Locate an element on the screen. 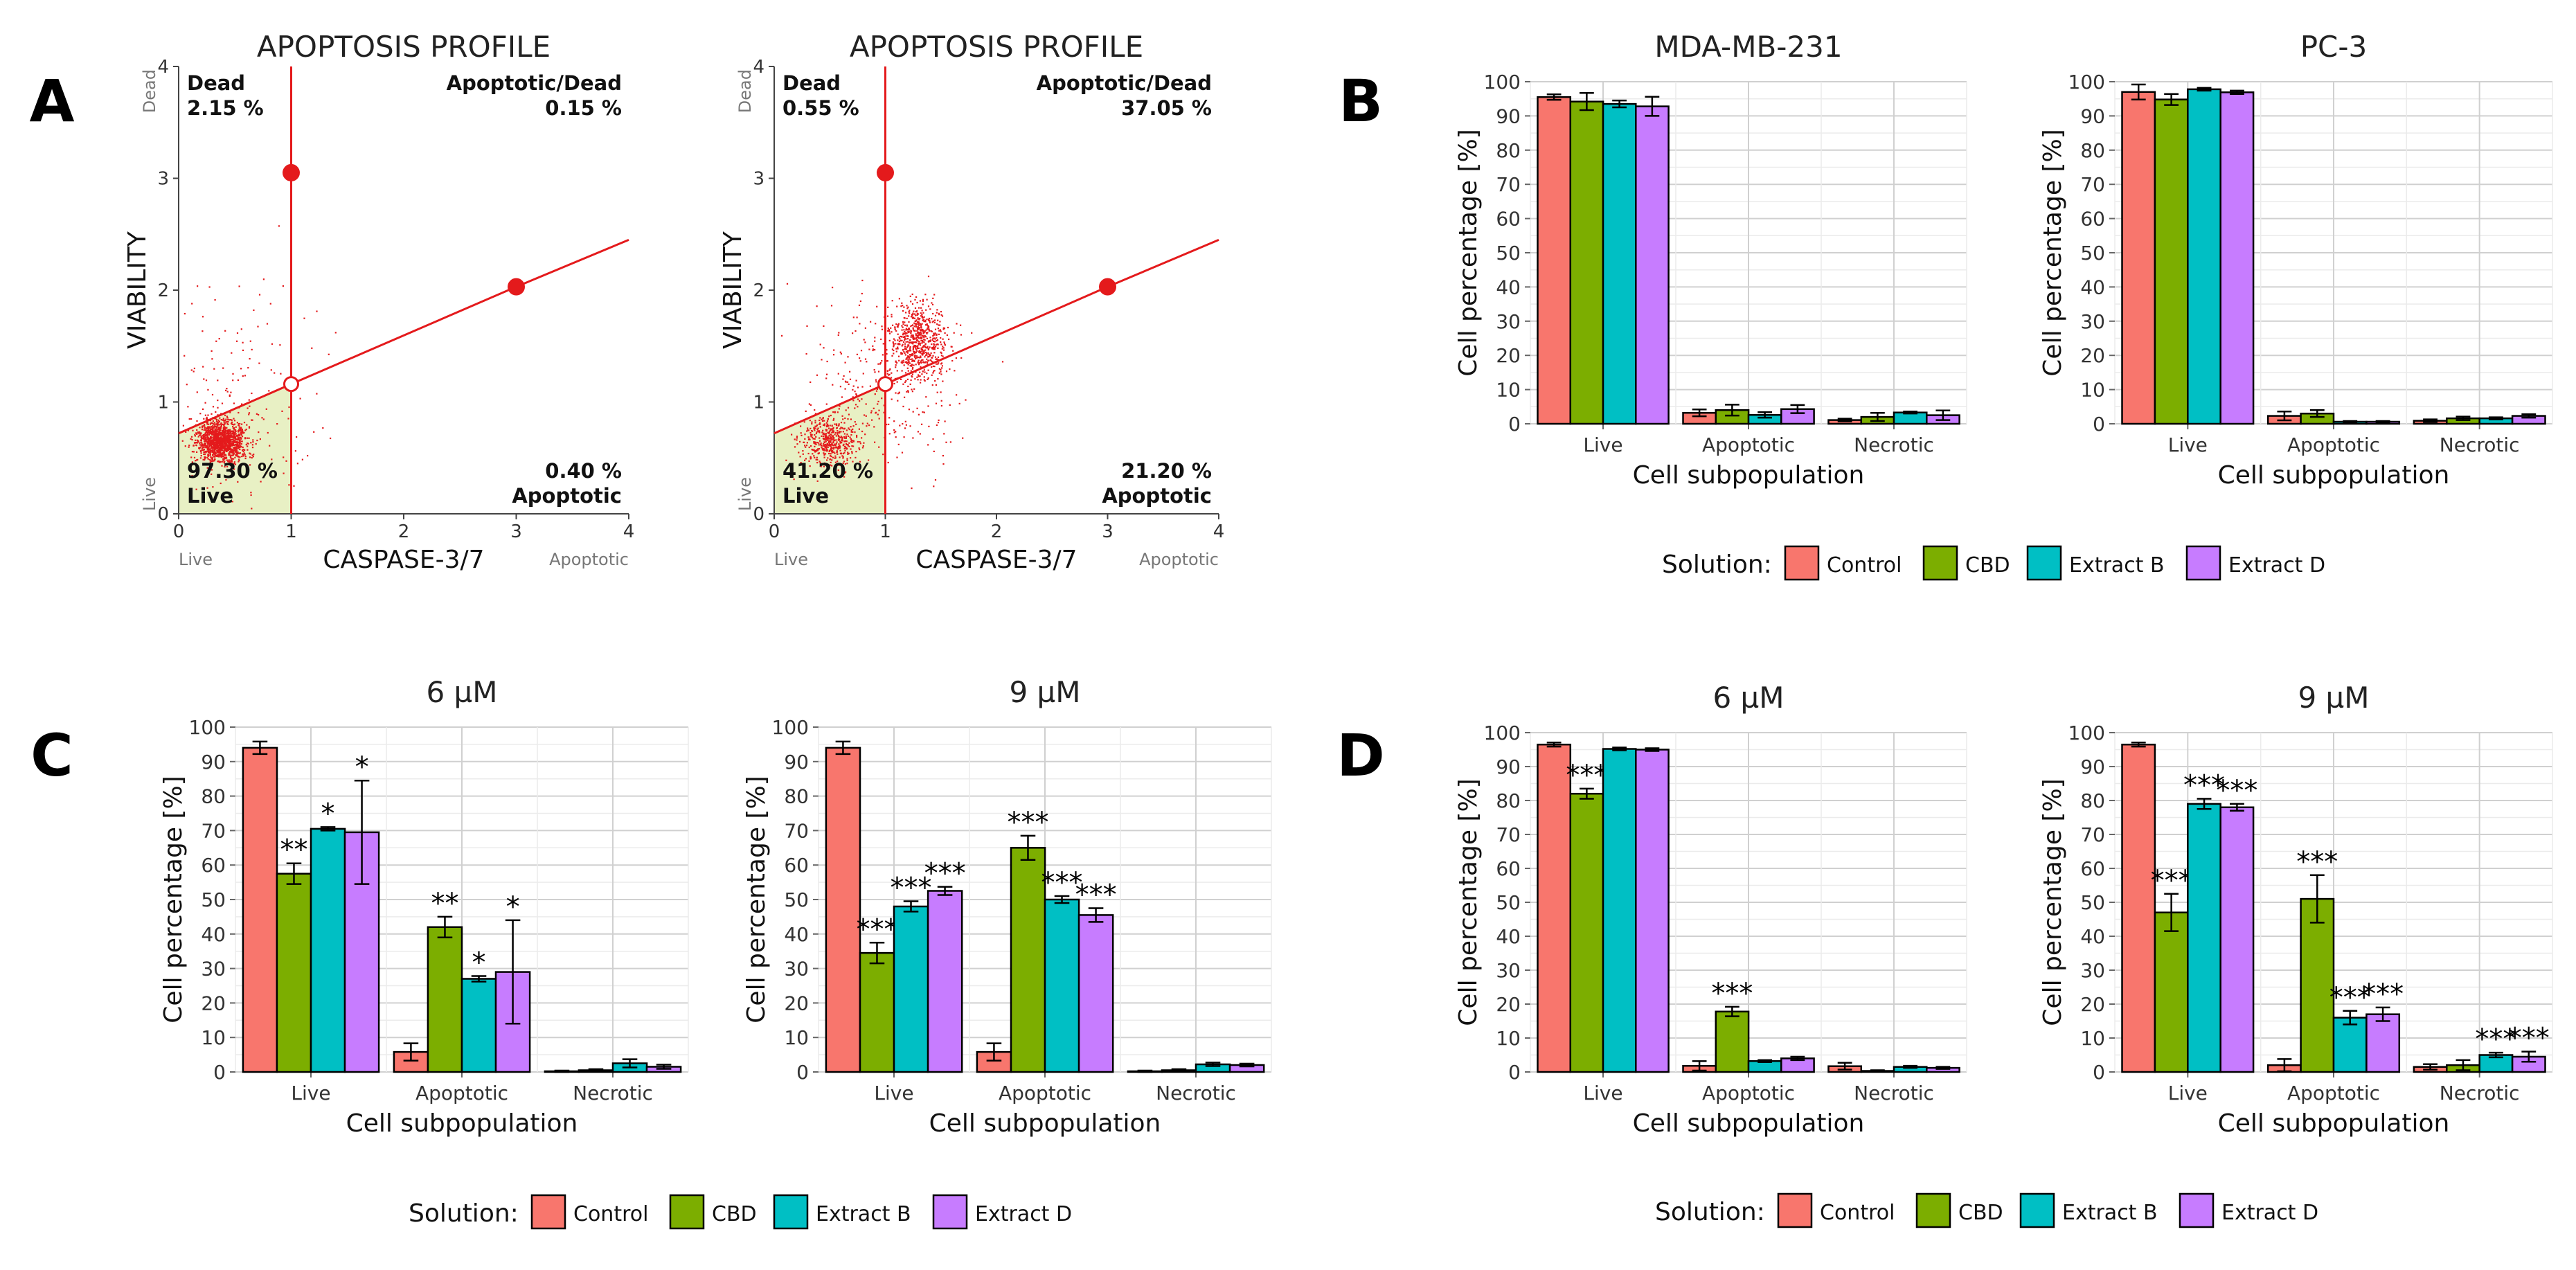 This screenshot has height=1270, width=2576. legend-item-control: Control is located at coordinates (1836, 1210).